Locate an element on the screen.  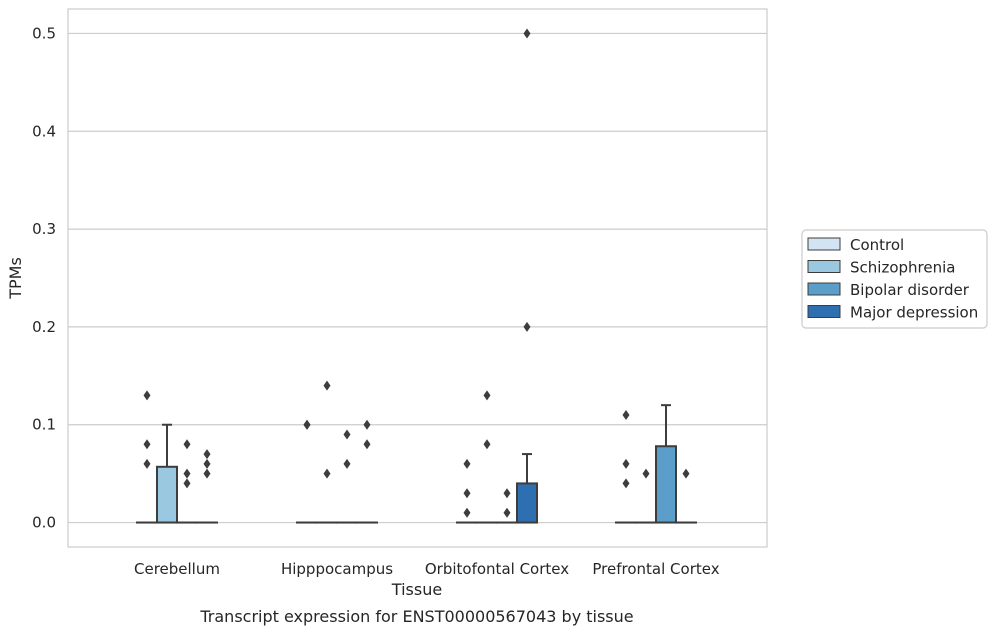
legend-frame is located at coordinates (894, 279).